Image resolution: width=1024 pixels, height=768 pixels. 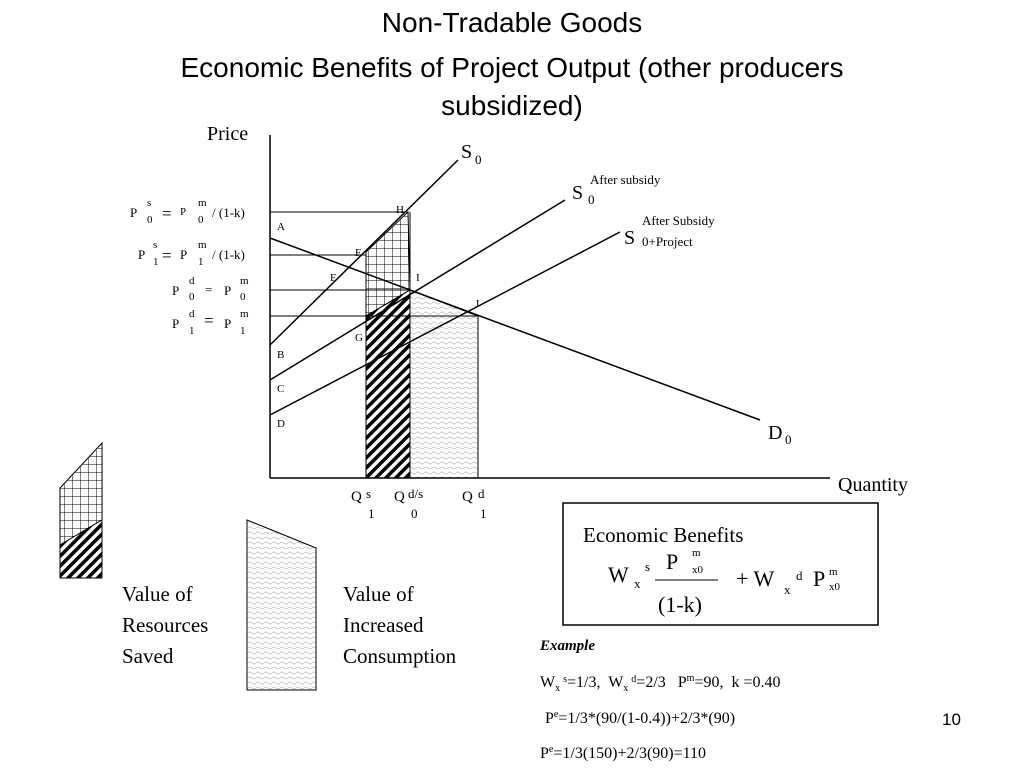 I want to click on curve-label: D, so click(x=775, y=433).